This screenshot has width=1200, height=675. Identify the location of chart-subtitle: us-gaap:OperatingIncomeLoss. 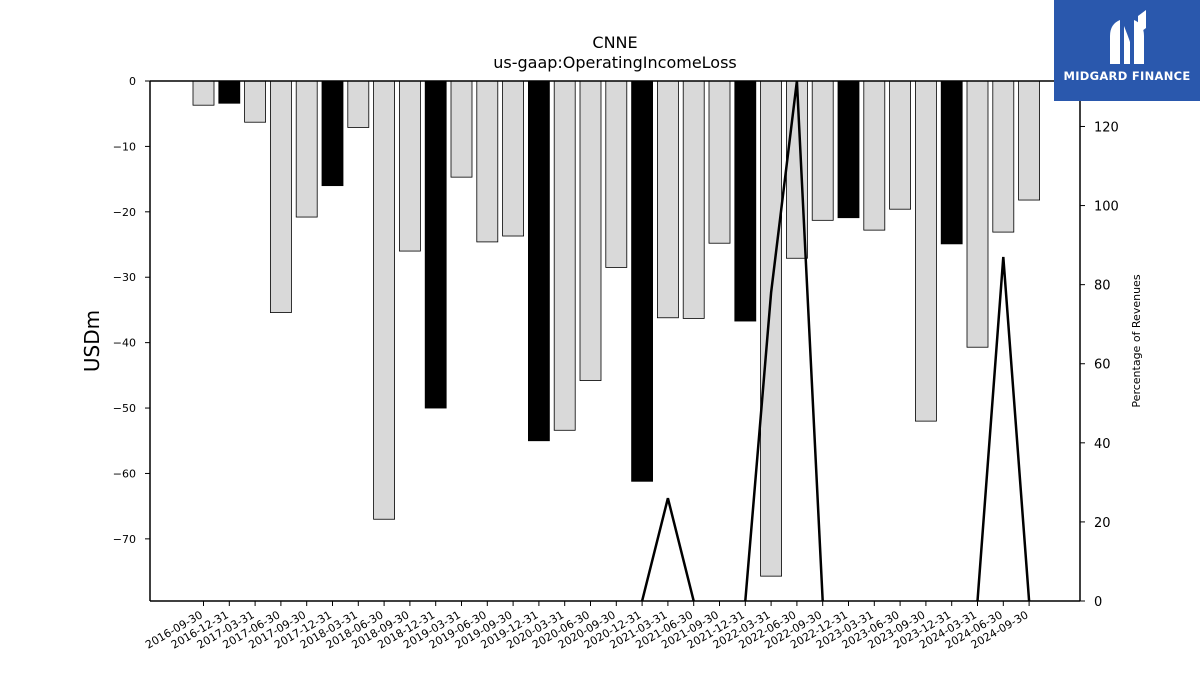
(615, 62).